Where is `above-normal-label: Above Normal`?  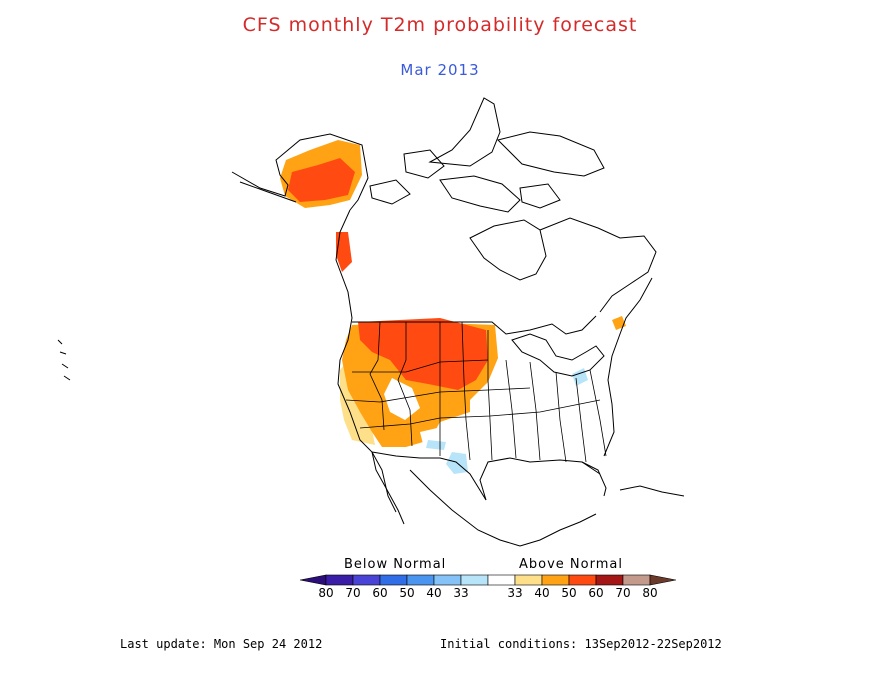
above-normal-label: Above Normal is located at coordinates (571, 564).